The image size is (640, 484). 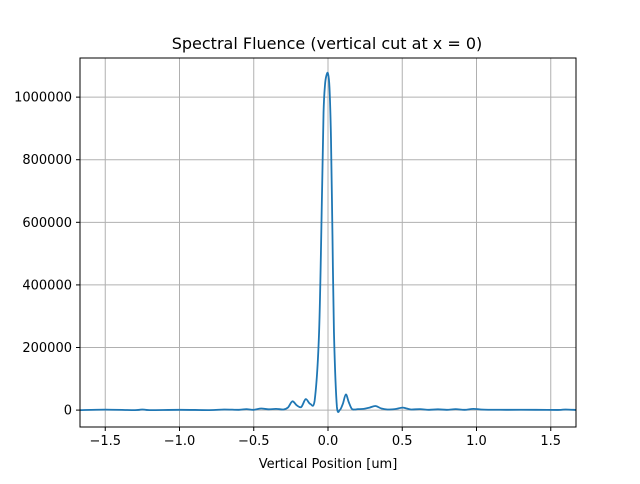 What do you see at coordinates (180, 441) in the screenshot?
I see `x-tick-label: −1.0` at bounding box center [180, 441].